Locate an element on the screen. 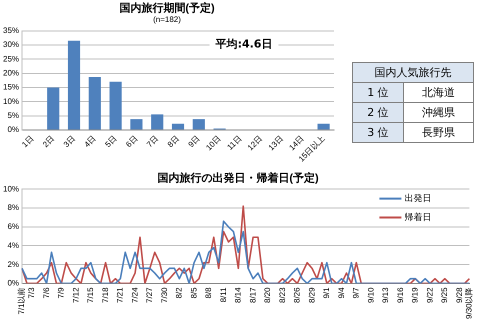 The width and height of the screenshot is (480, 320). x-tick-label: 8/8 is located at coordinates (209, 292).